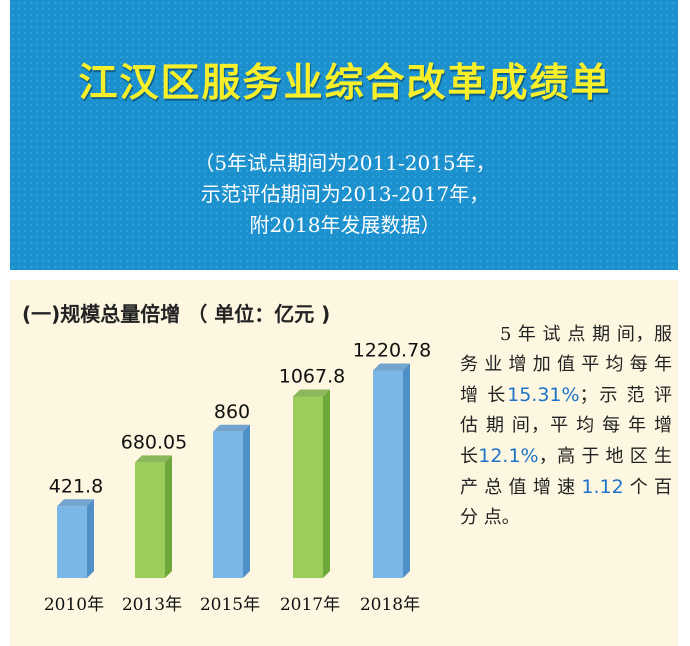 The image size is (690, 646). Describe the element at coordinates (74, 605) in the screenshot. I see `category-label: 2010年` at that location.